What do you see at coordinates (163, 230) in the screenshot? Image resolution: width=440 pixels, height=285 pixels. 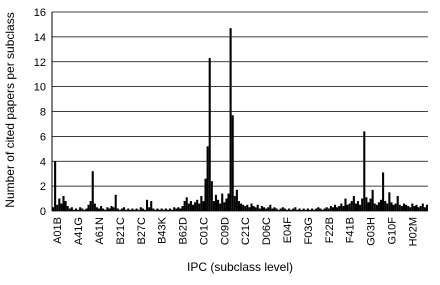 I see `x-tick-label: B43K` at bounding box center [163, 230].